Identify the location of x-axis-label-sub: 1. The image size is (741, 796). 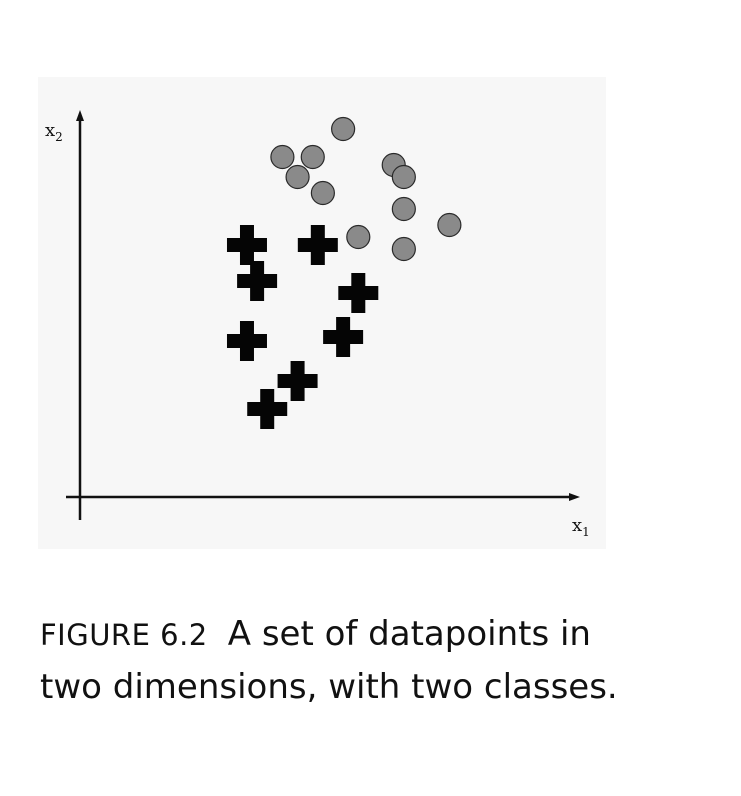
(586, 532).